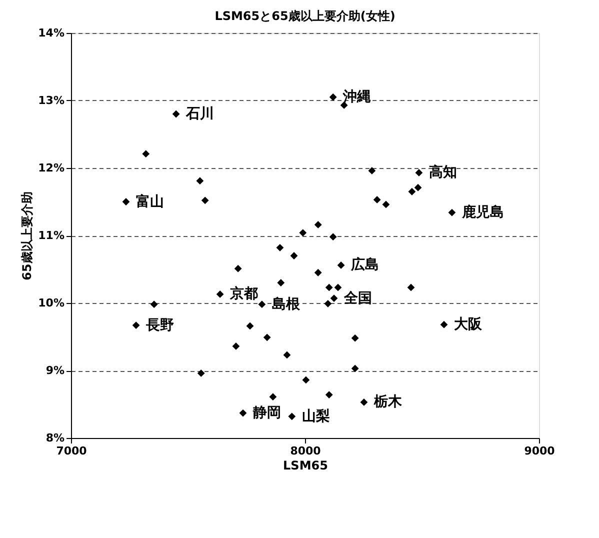 The image size is (599, 538). Describe the element at coordinates (316, 416) in the screenshot. I see `annotation: 山梨` at that location.